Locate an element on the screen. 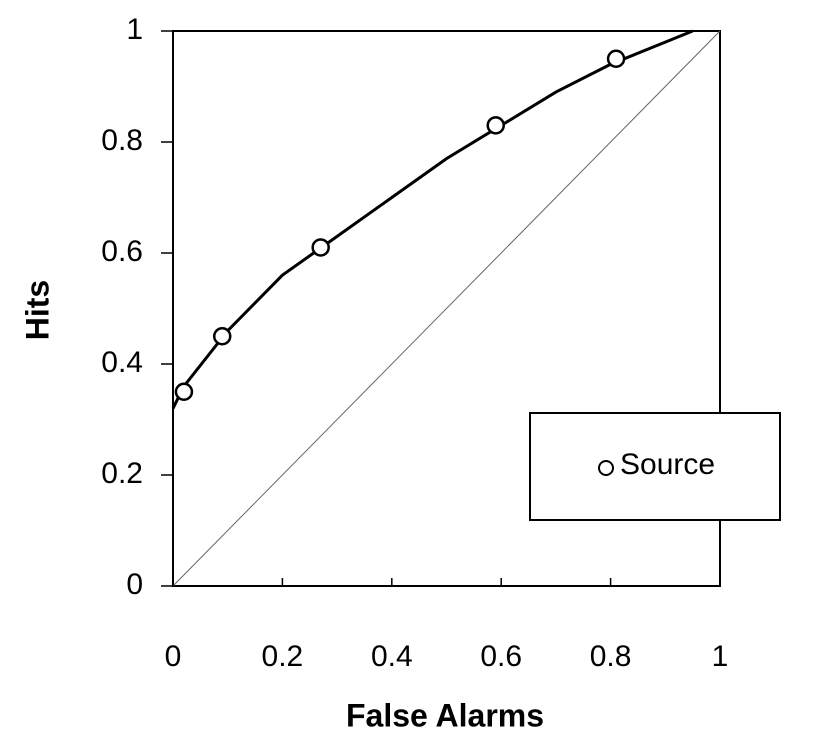 This screenshot has height=741, width=821. y-tick-label: 1 is located at coordinates (134, 29).